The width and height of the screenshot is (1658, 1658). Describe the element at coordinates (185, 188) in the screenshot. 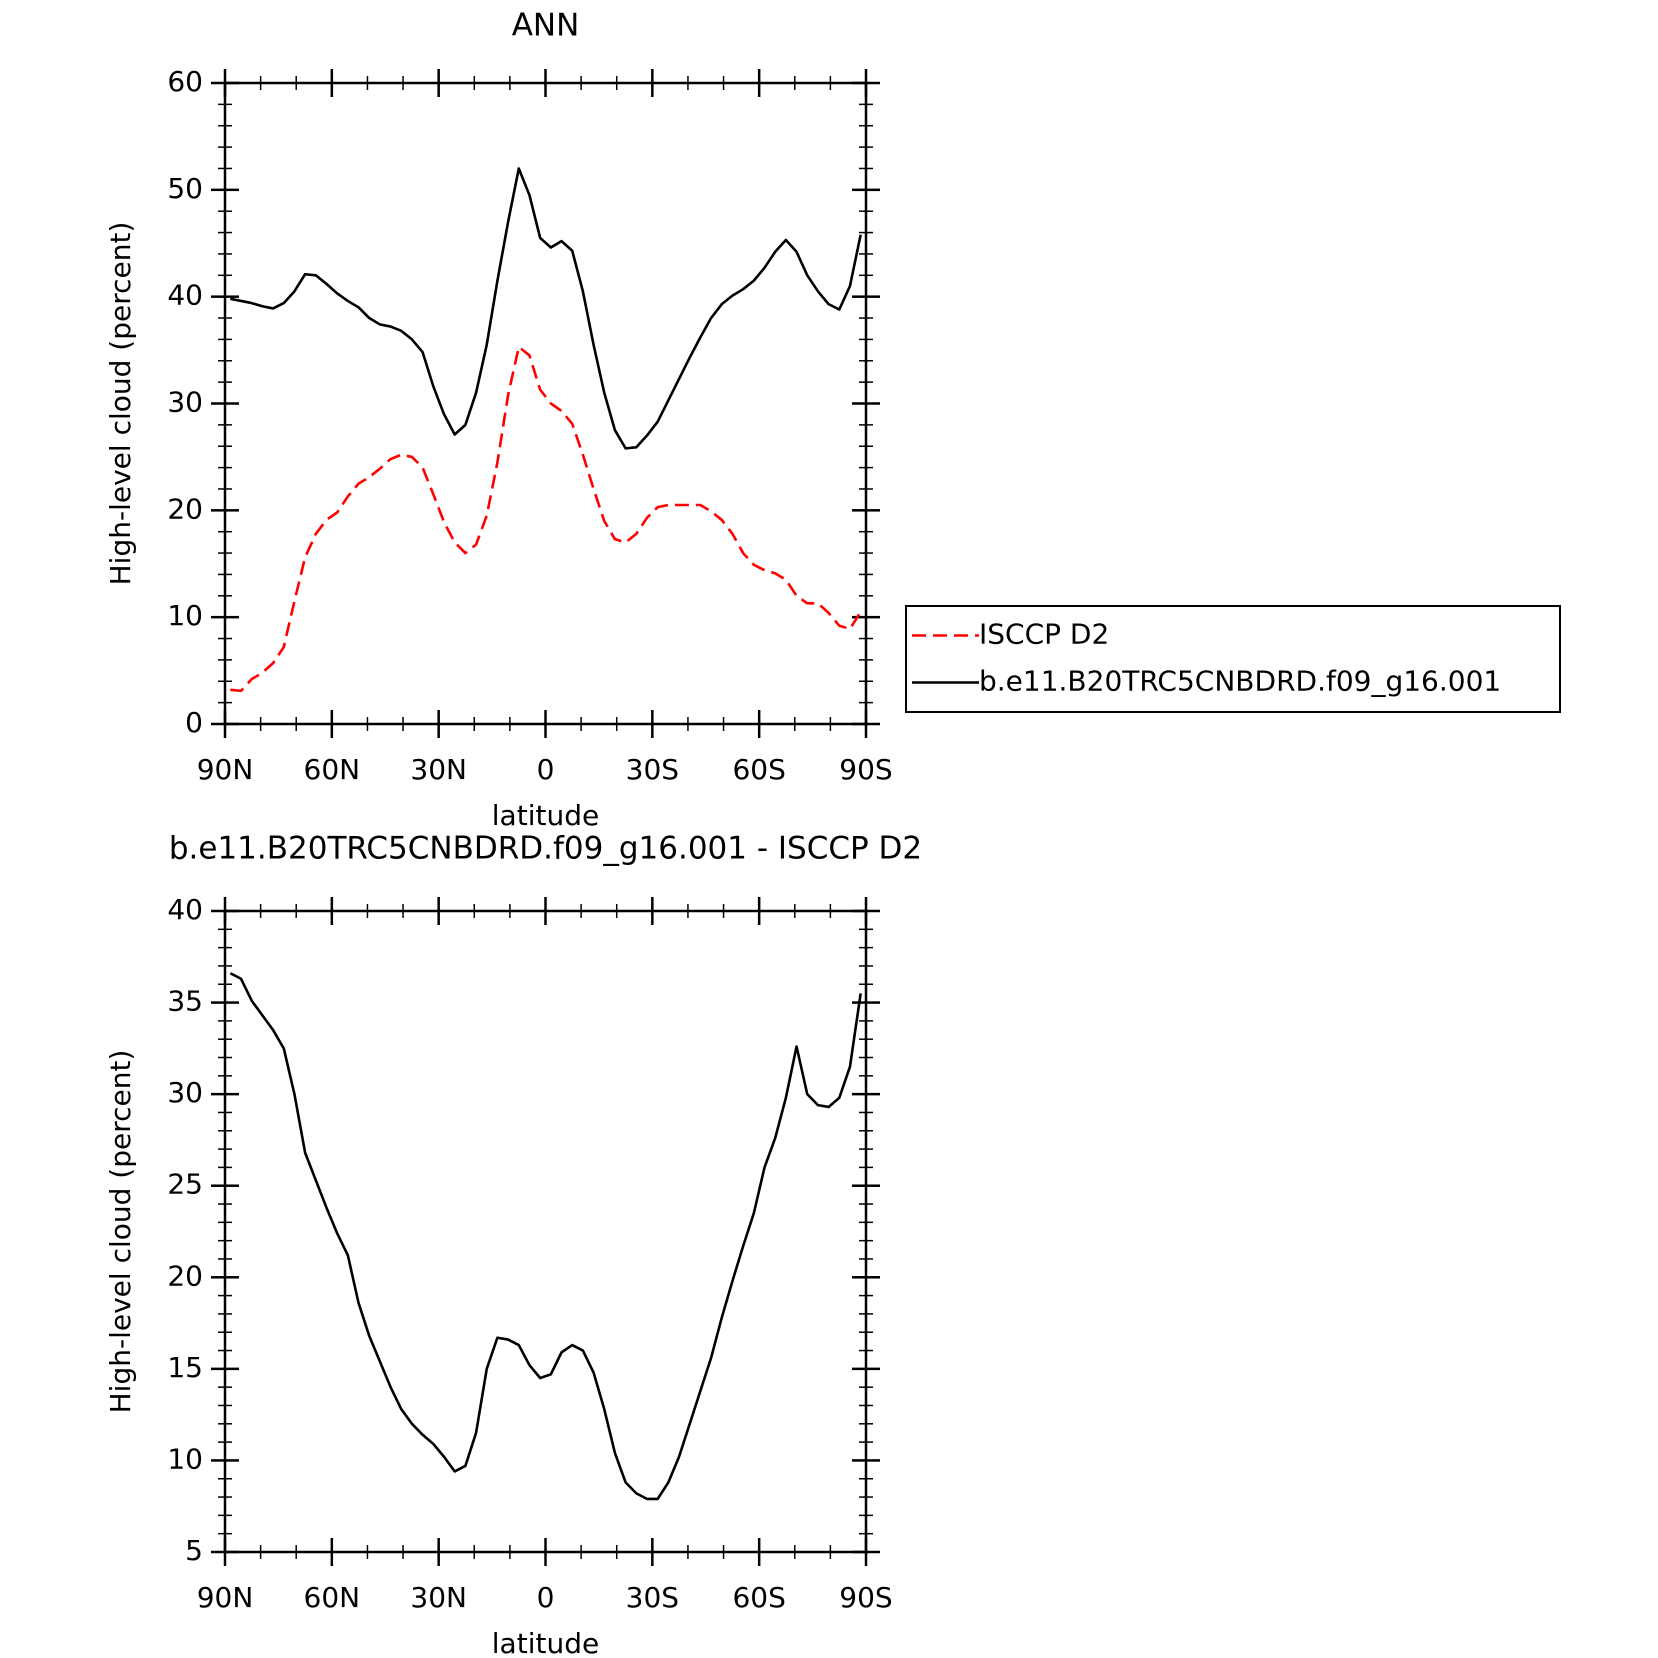

I see `y-tick-label: 50` at that location.